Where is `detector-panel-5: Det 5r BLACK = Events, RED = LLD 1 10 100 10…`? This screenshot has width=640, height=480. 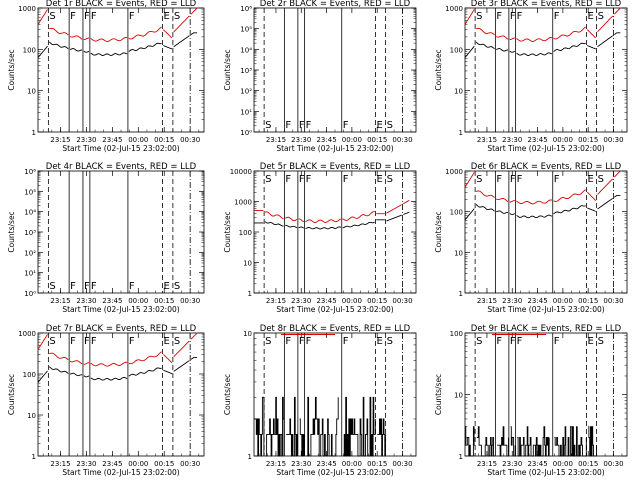
detector-panel-5: Det 5r BLACK = Events, RED = LLD 1 10 100 10… is located at coordinates (320, 238).